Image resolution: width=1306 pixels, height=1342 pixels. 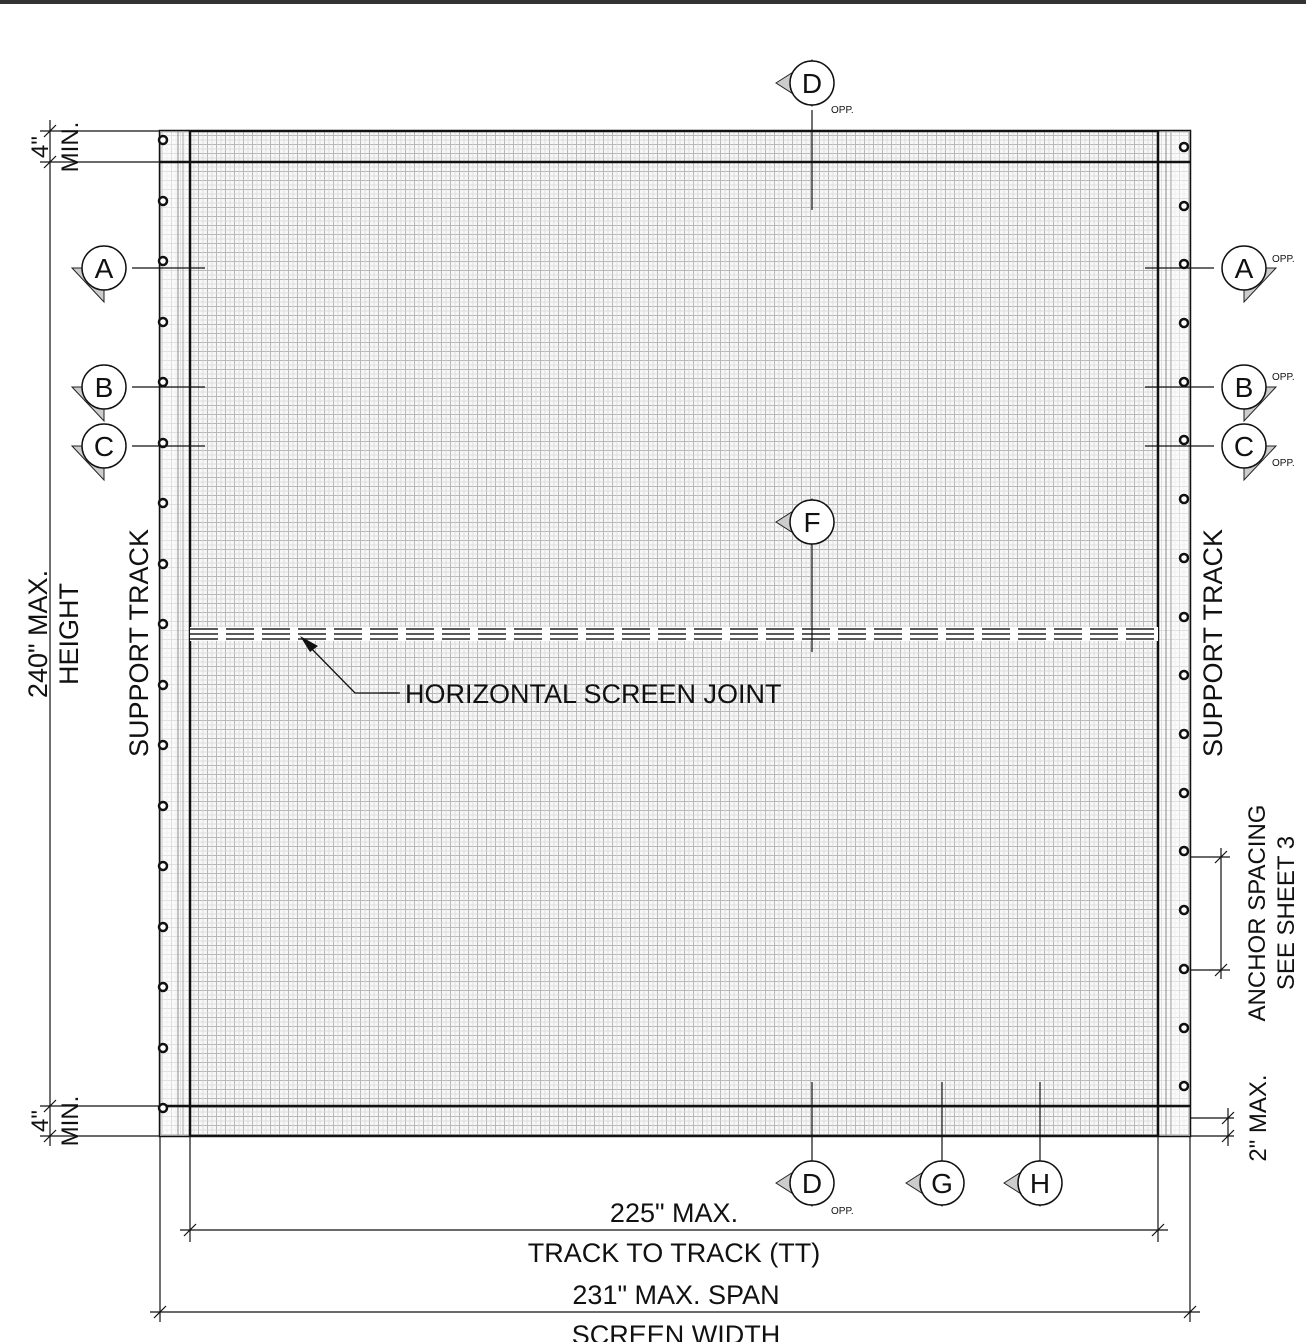 I want to click on bubble-H: H, so click(x=1033, y=1183).